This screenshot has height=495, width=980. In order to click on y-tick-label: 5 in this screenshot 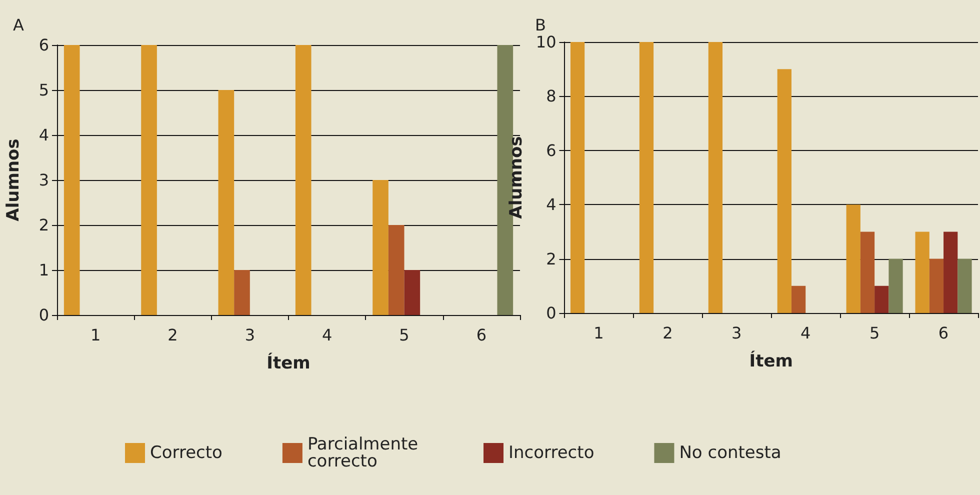, I will do `click(43, 90)`.